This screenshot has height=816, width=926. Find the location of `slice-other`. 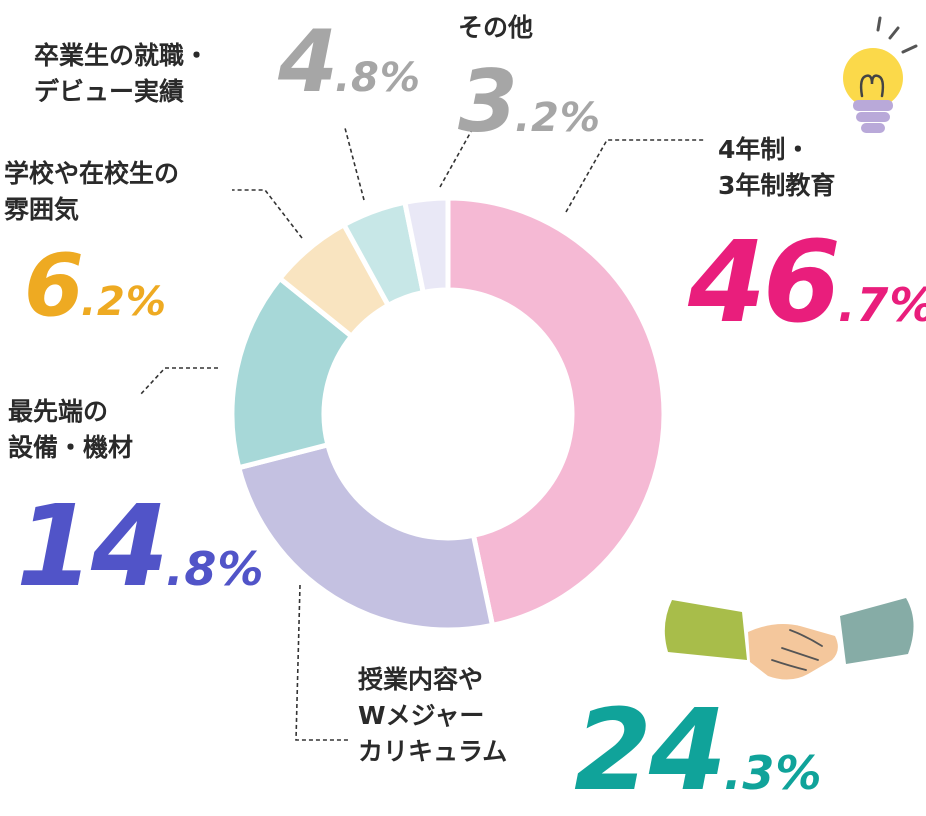

slice-other is located at coordinates (426, 245).